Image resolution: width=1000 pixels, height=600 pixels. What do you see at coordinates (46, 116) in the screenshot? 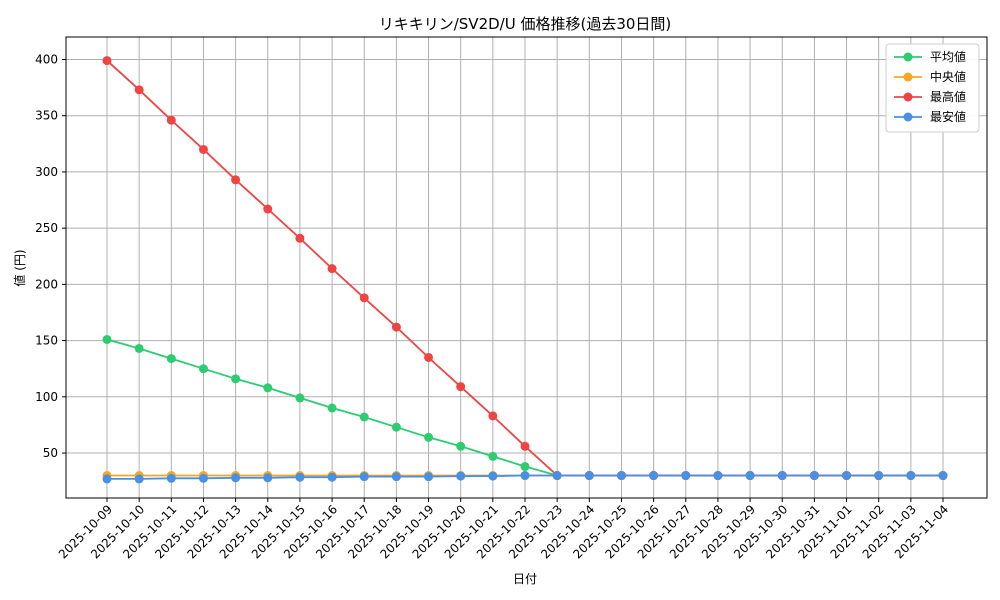
I see `y-tick-label: 350` at bounding box center [46, 116].